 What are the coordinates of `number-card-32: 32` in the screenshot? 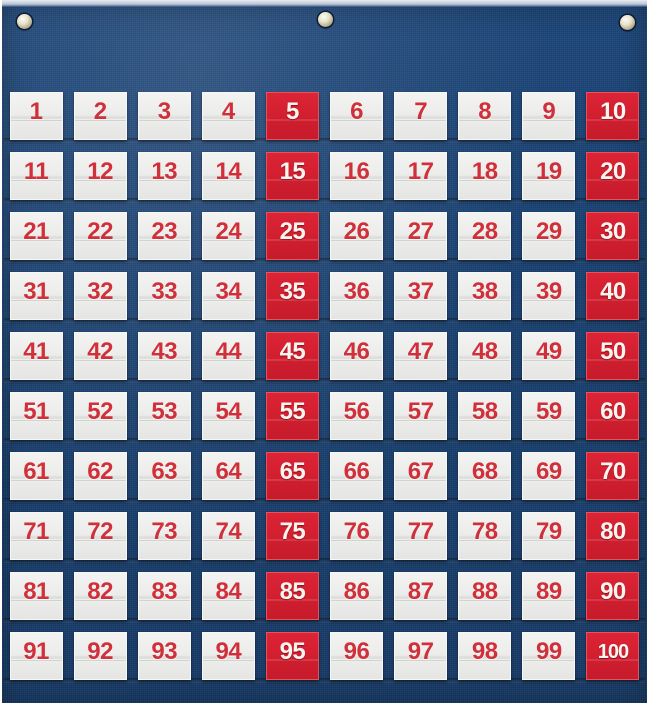 It's located at (100, 296).